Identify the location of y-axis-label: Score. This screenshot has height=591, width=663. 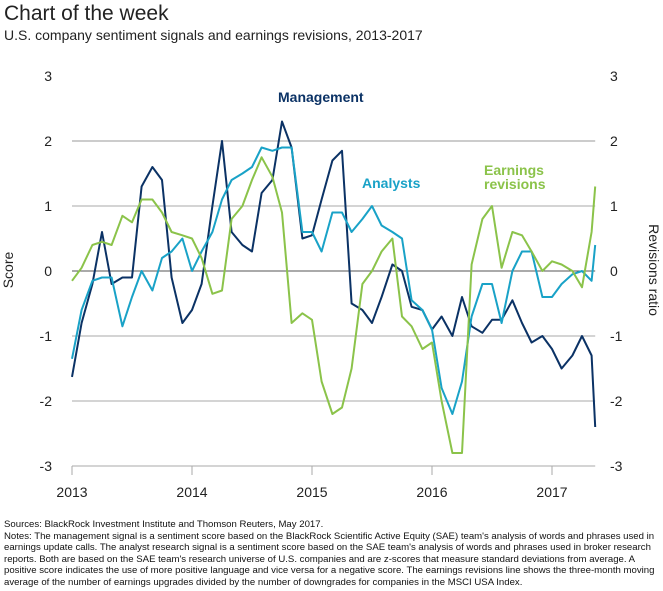
(8, 270).